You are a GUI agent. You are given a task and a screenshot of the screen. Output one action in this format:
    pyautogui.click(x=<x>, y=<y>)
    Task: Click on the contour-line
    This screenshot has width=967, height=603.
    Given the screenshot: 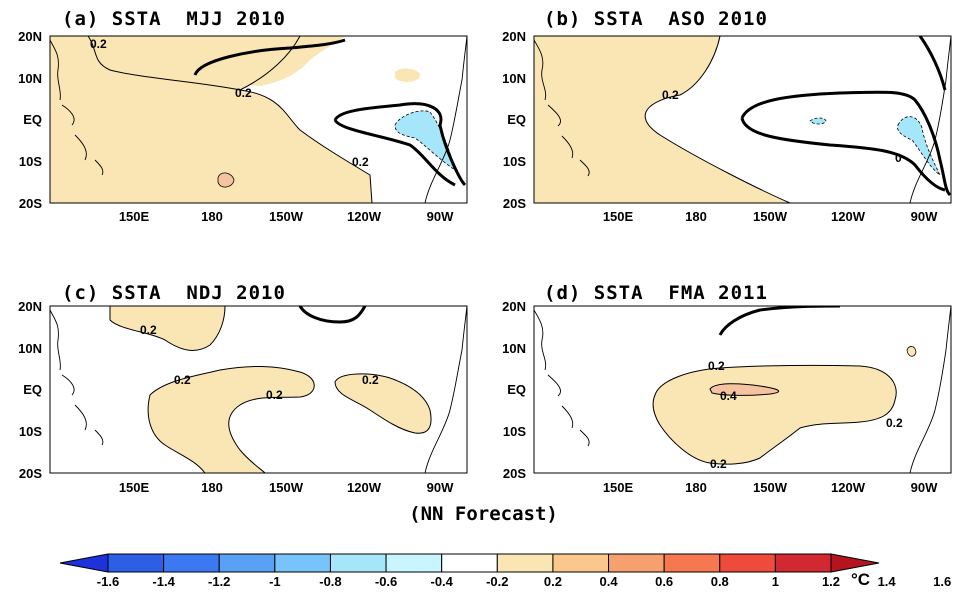 What is the action you would take?
    pyautogui.click(x=230, y=119)
    